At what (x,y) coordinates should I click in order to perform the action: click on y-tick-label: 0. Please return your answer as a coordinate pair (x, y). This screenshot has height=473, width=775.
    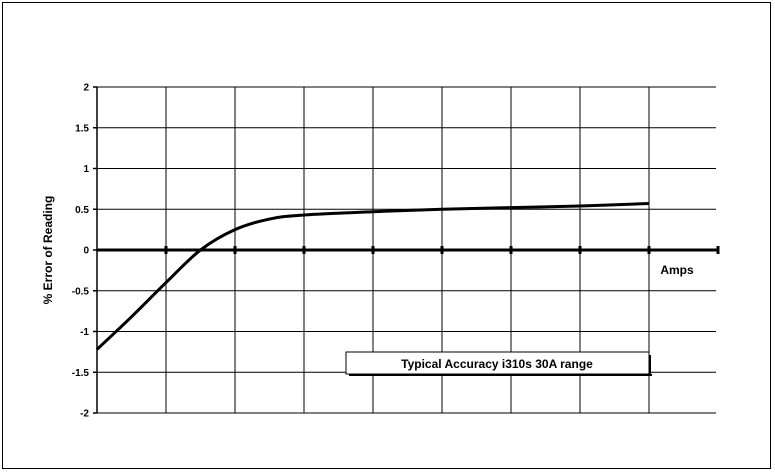
    Looking at the image, I should click on (86, 251).